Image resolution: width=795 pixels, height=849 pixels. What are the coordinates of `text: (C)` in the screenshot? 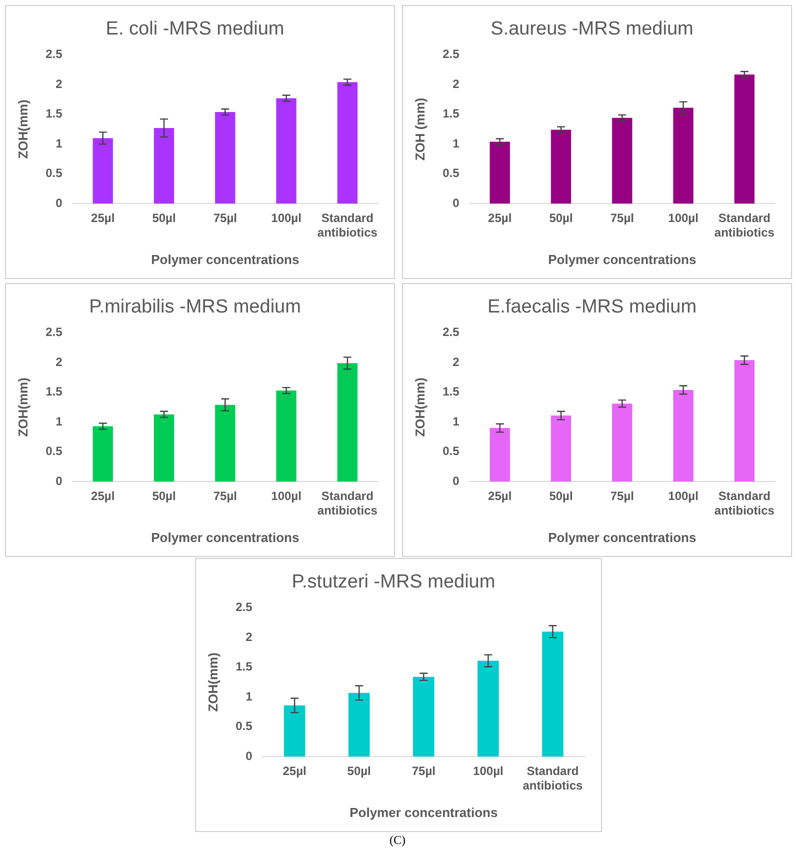 It's located at (397, 840).